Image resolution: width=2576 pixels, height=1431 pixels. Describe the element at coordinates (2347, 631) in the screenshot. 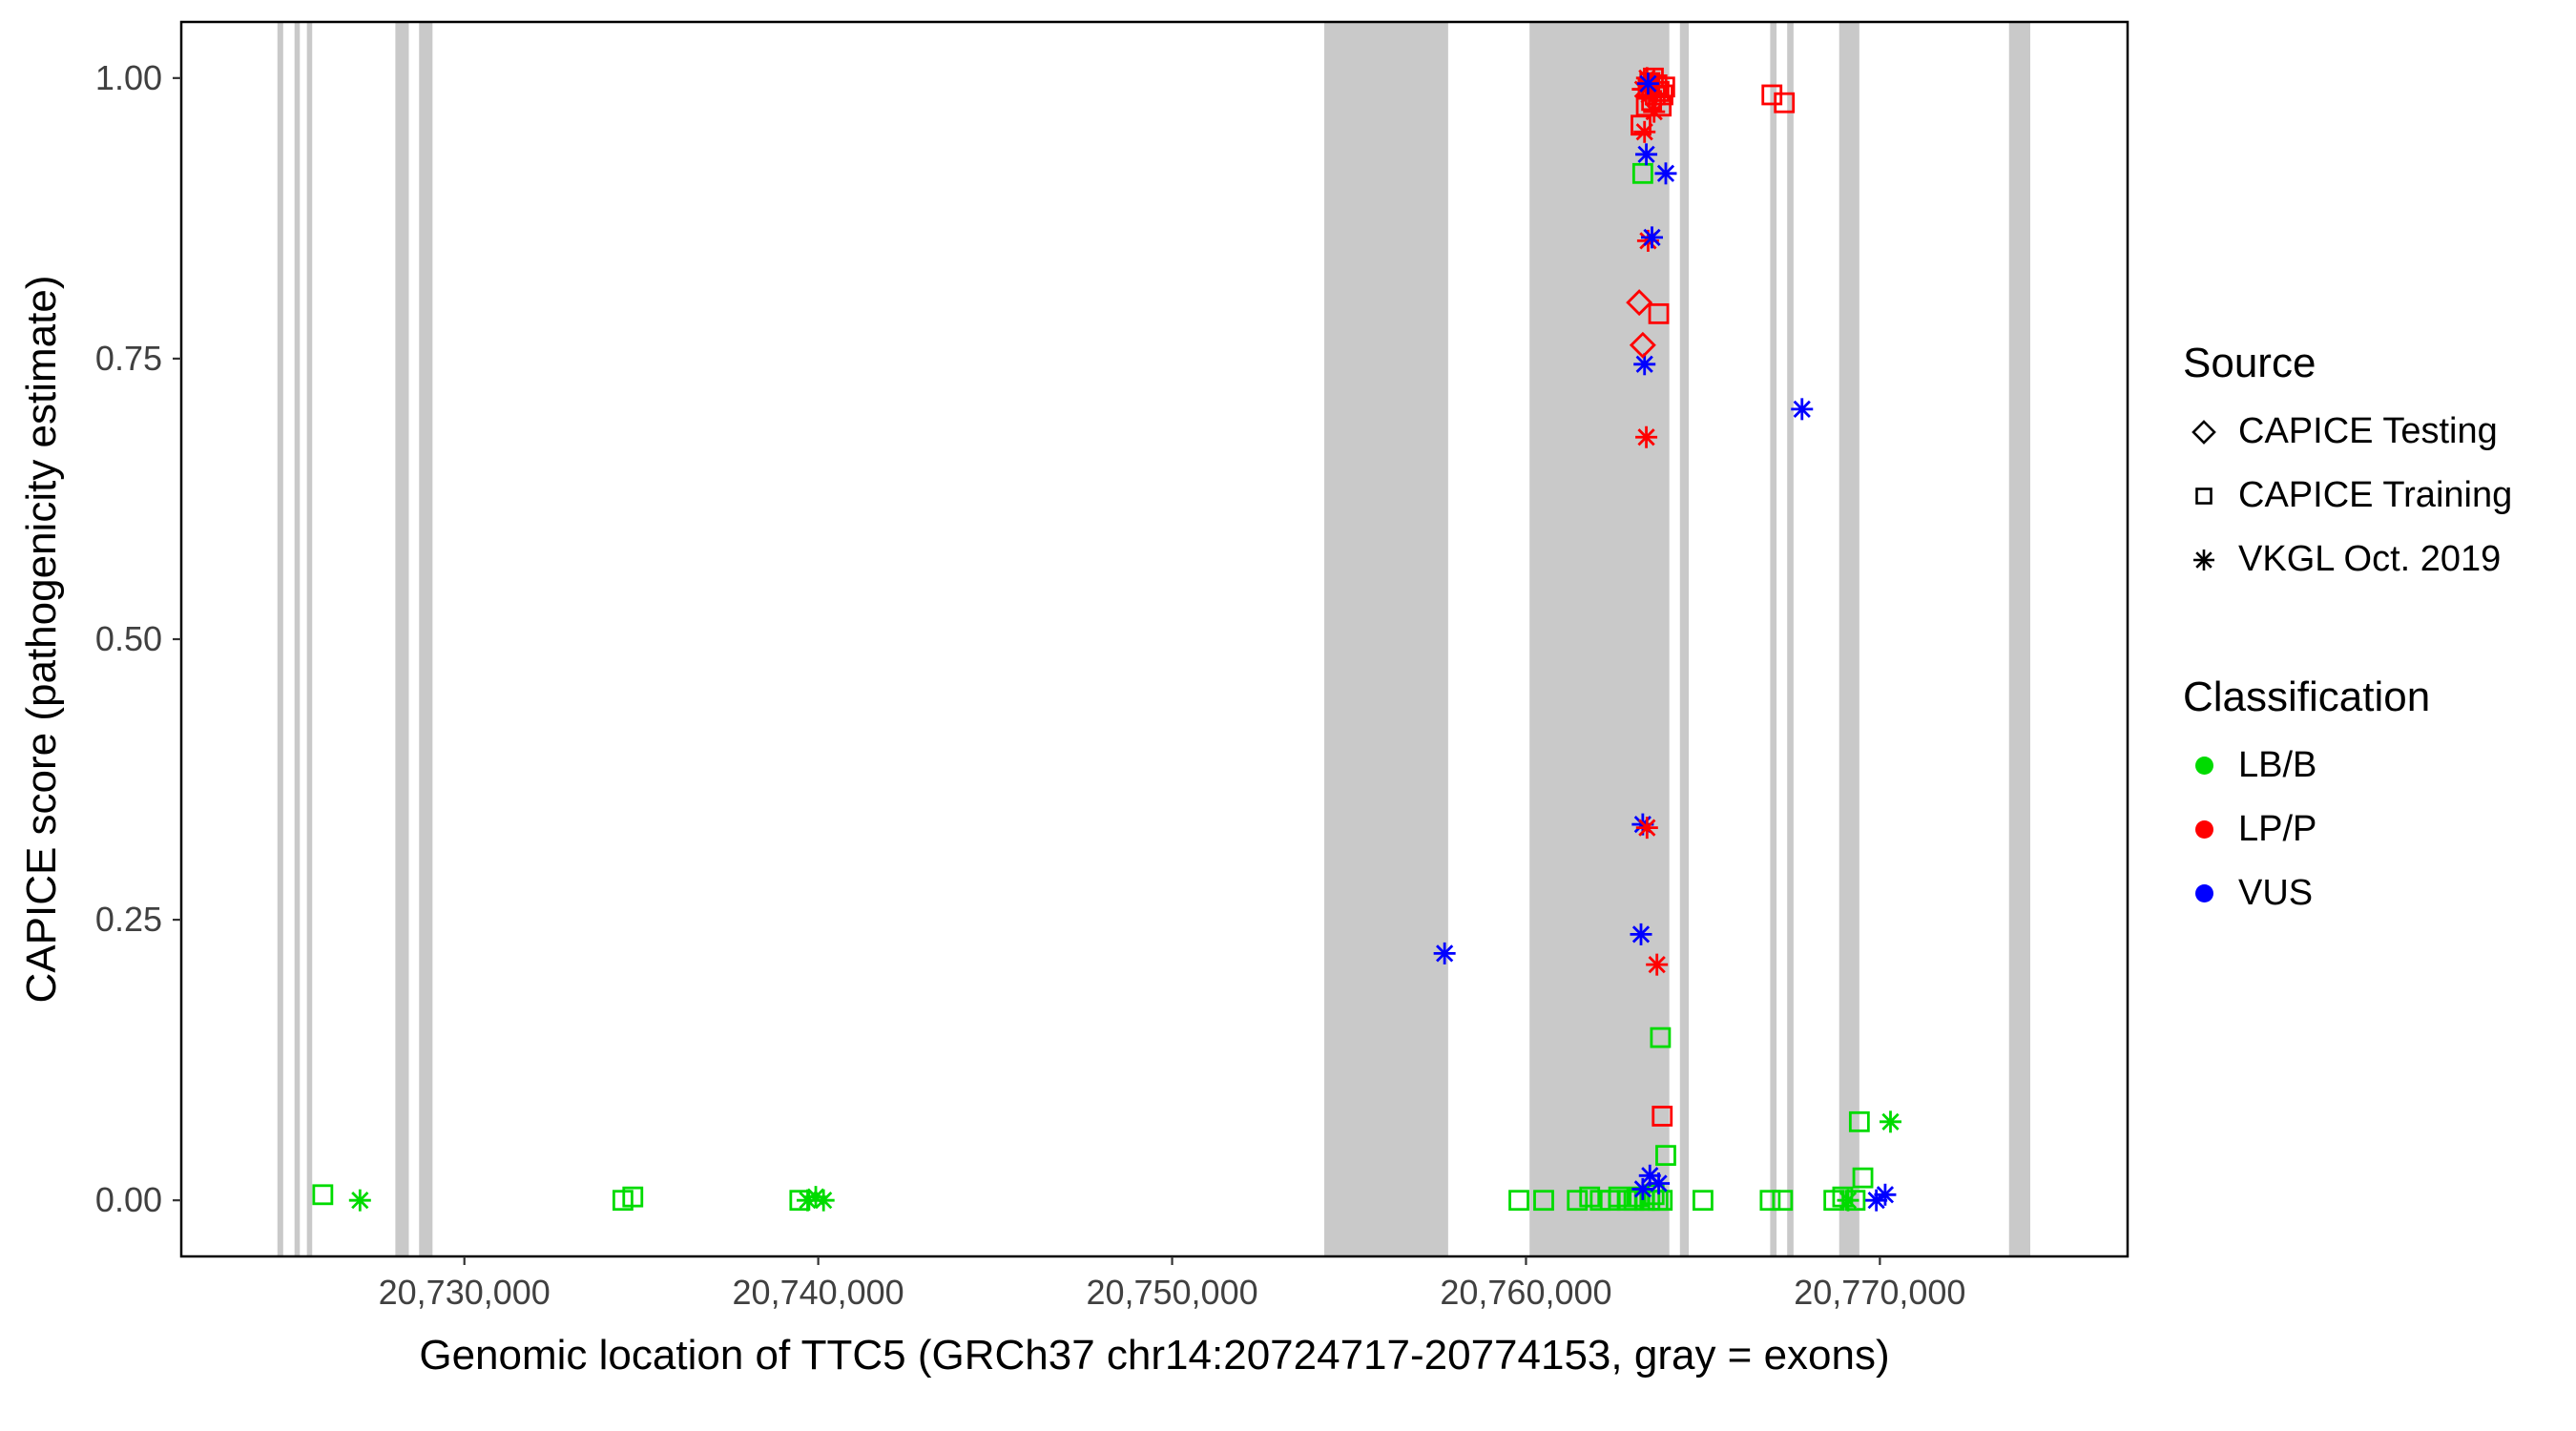

I see `legend: Source CAPICE Testing CAPICE Training` at that location.